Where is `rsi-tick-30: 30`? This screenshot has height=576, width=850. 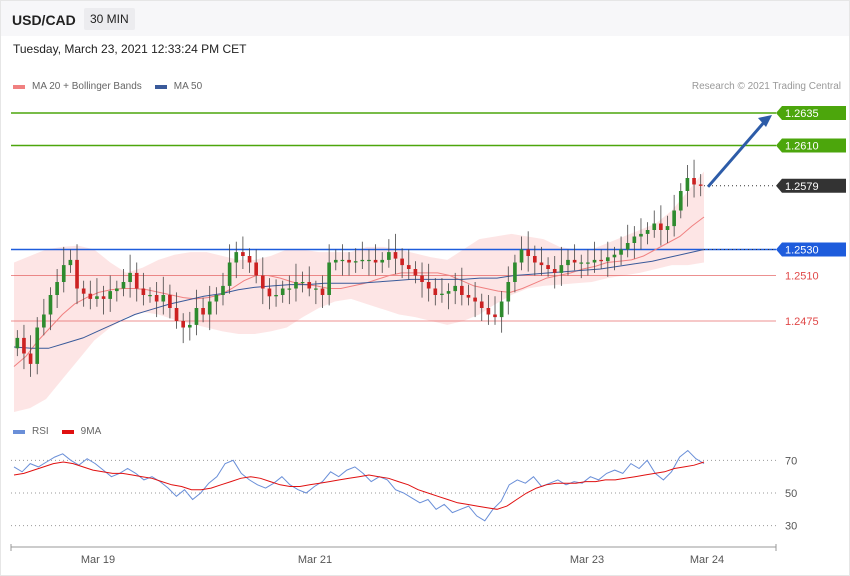 rsi-tick-30: 30 is located at coordinates (791, 527).